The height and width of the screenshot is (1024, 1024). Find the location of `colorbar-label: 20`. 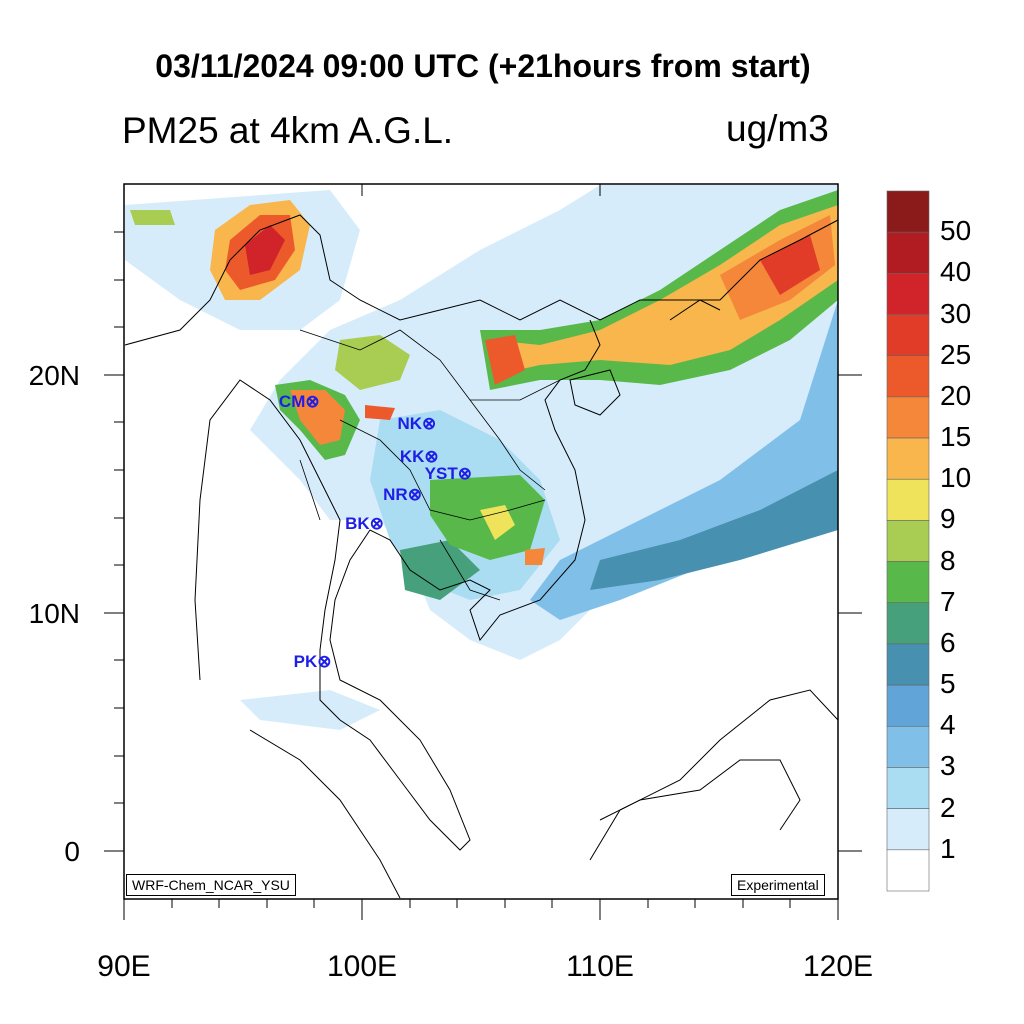

colorbar-label: 20 is located at coordinates (956, 395).